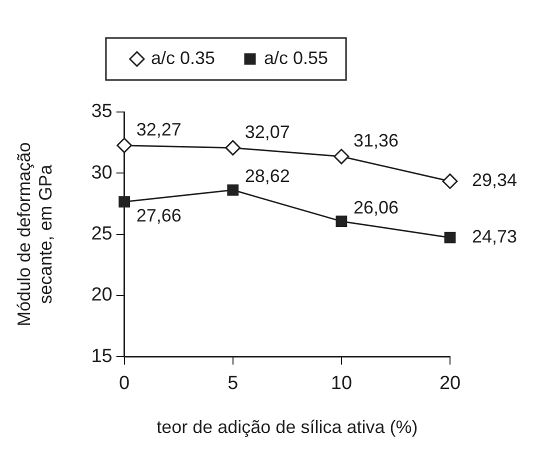 The height and width of the screenshot is (451, 534). Describe the element at coordinates (287, 427) in the screenshot. I see `x-axis-title: teor de adição de sílica ativa (%)` at that location.